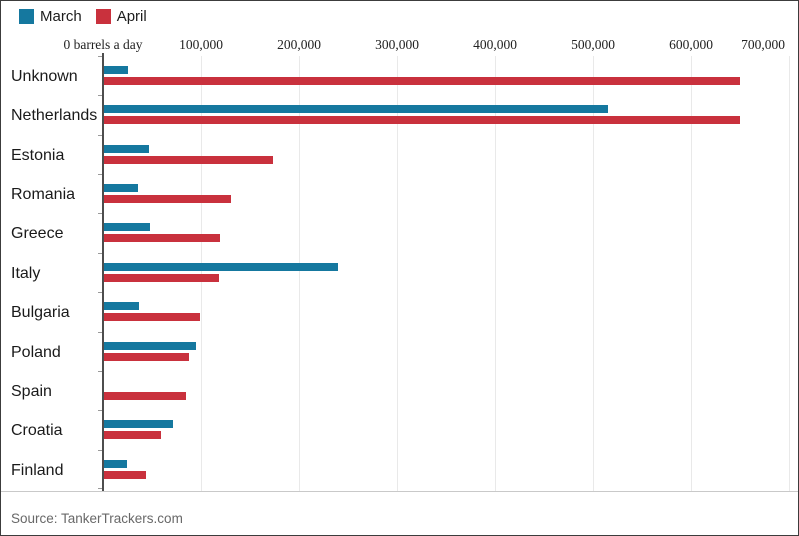 The height and width of the screenshot is (536, 799). I want to click on x-axis-tick-label: 400,000, so click(495, 44).